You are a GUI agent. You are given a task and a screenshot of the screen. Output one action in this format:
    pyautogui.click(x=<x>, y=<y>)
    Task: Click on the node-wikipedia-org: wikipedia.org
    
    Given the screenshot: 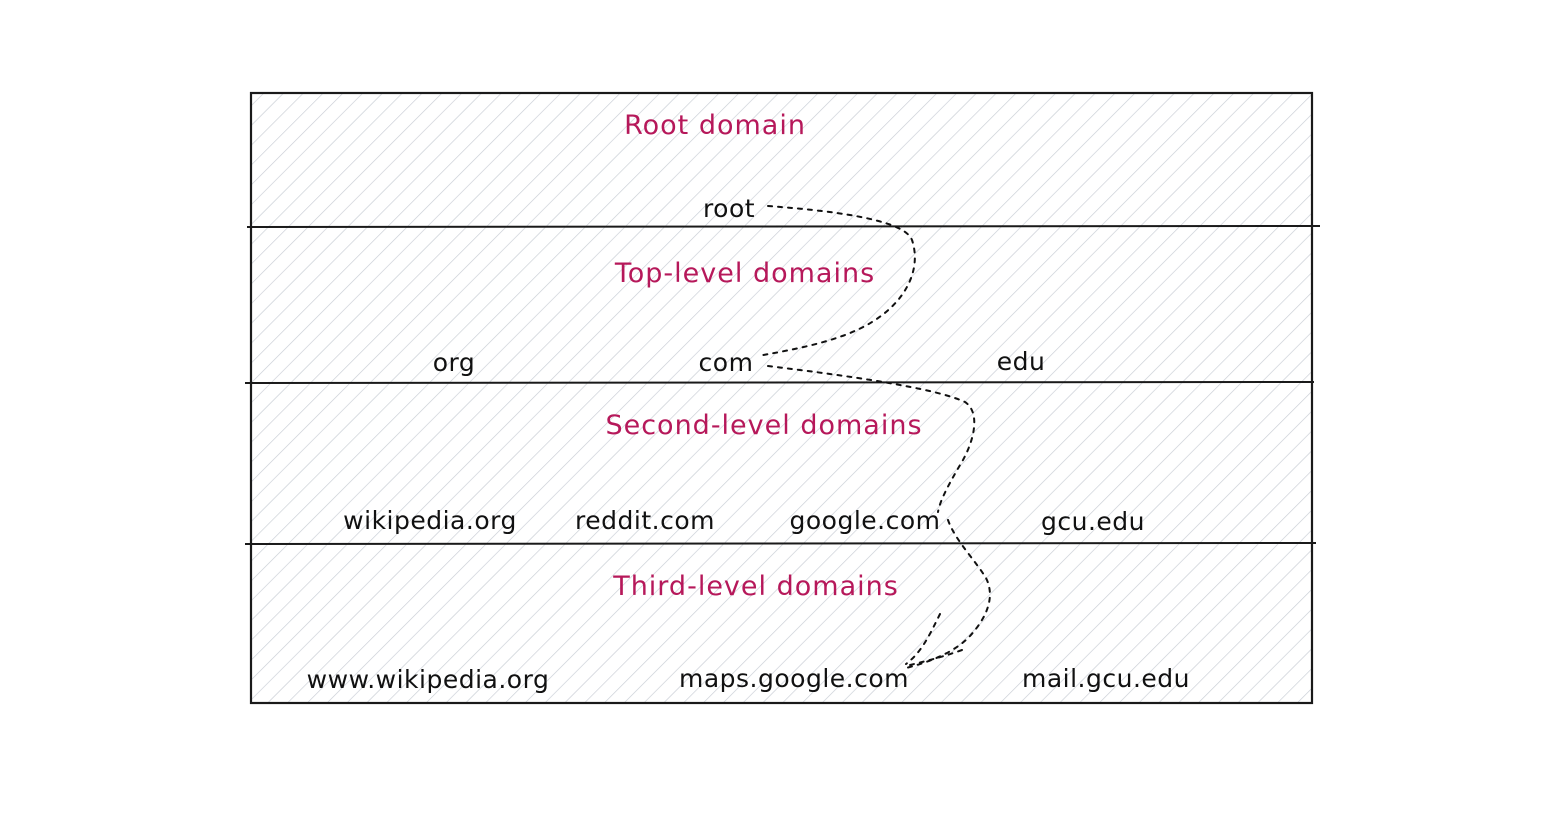 What is the action you would take?
    pyautogui.click(x=430, y=520)
    